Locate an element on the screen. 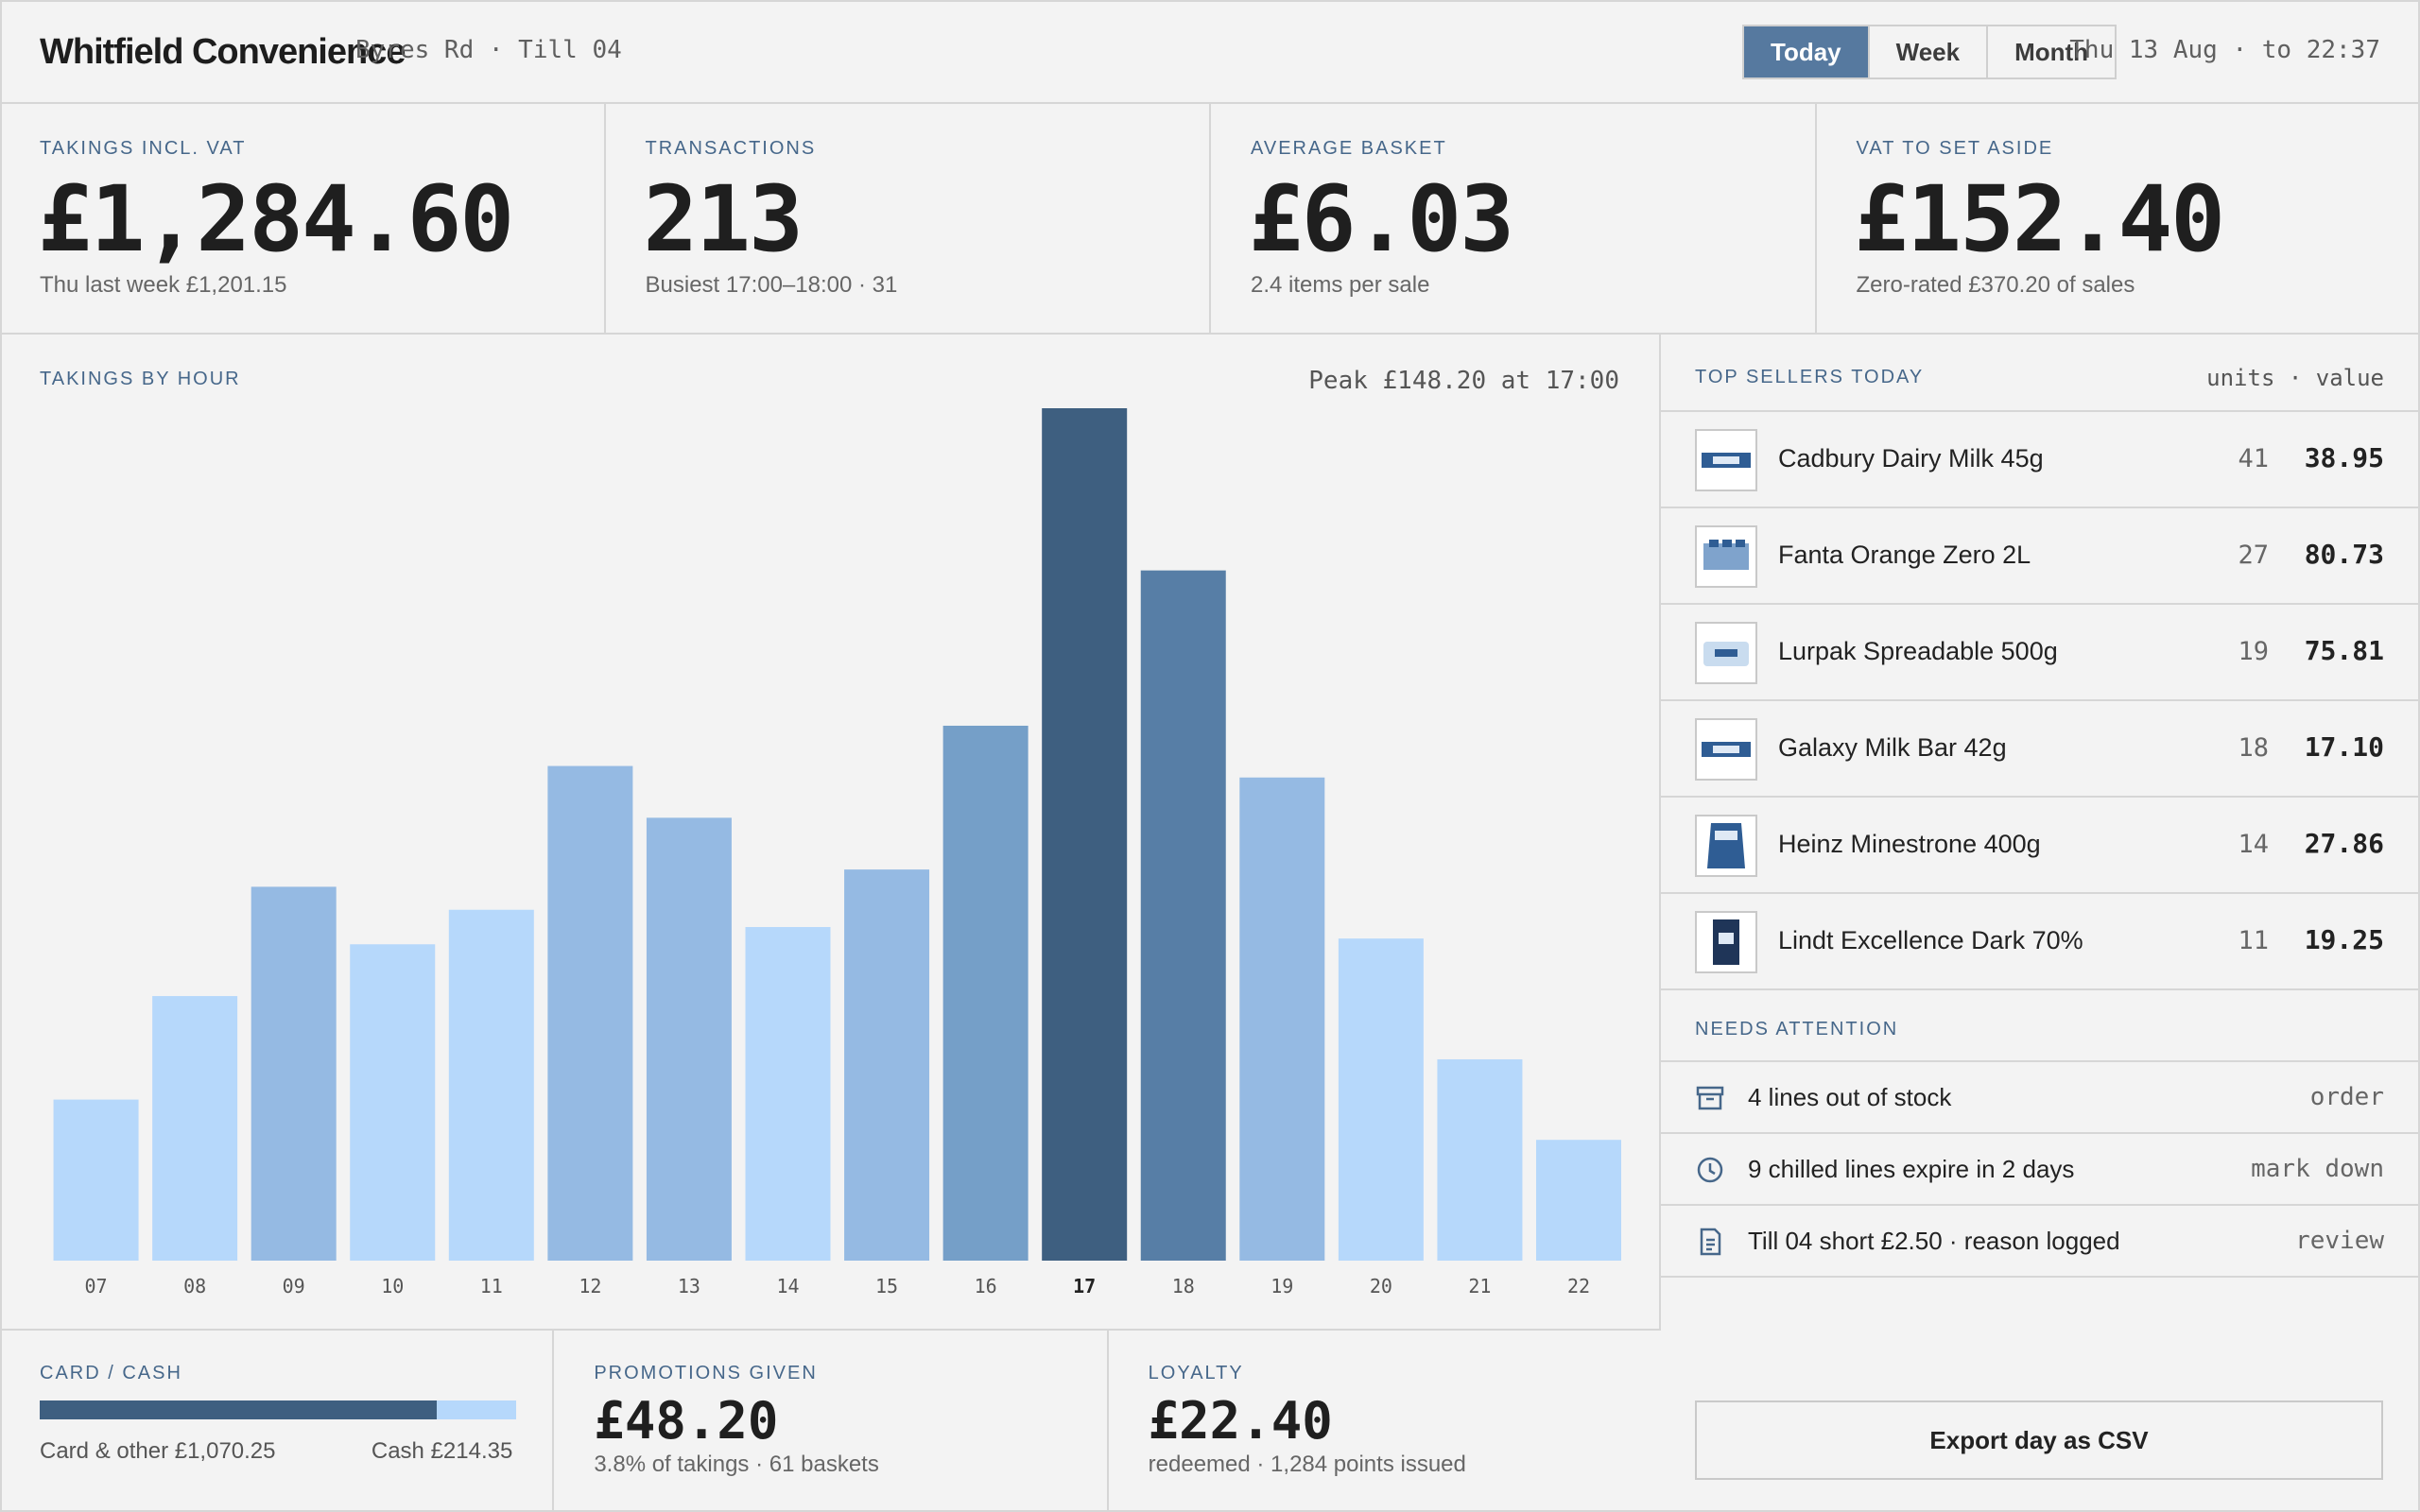 This screenshot has width=2420, height=1512. loyalty-value: £22.40 is located at coordinates (1240, 1421).